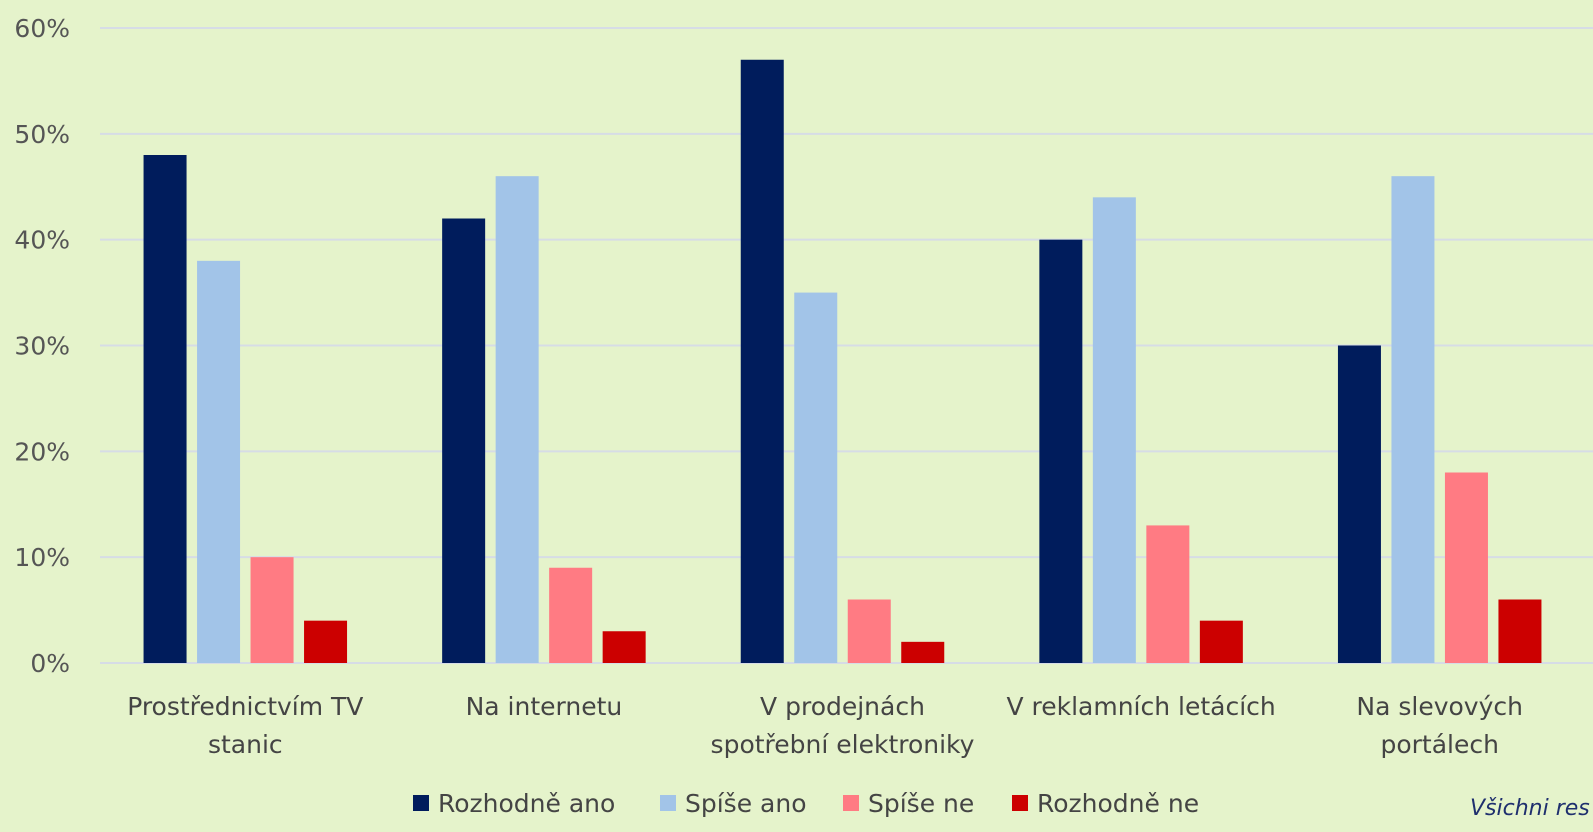  Describe the element at coordinates (526, 803) in the screenshot. I see `legend-label: Rozhodně ano` at that location.